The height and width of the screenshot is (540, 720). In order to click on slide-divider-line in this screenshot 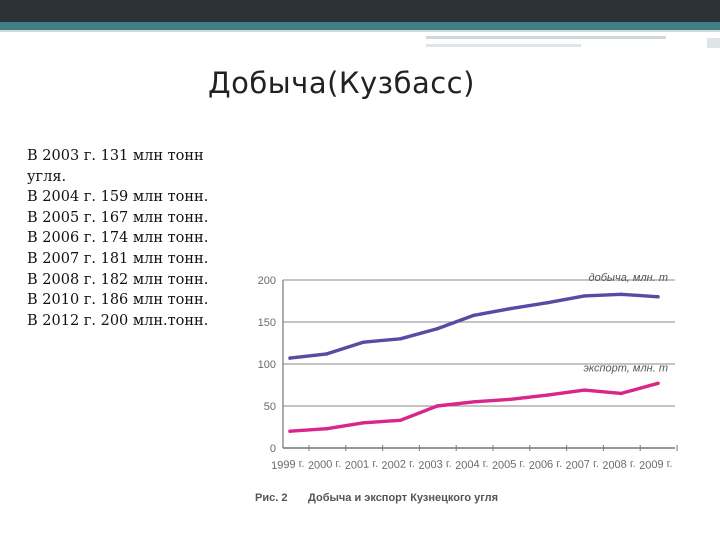, I will do `click(360, 31)`.